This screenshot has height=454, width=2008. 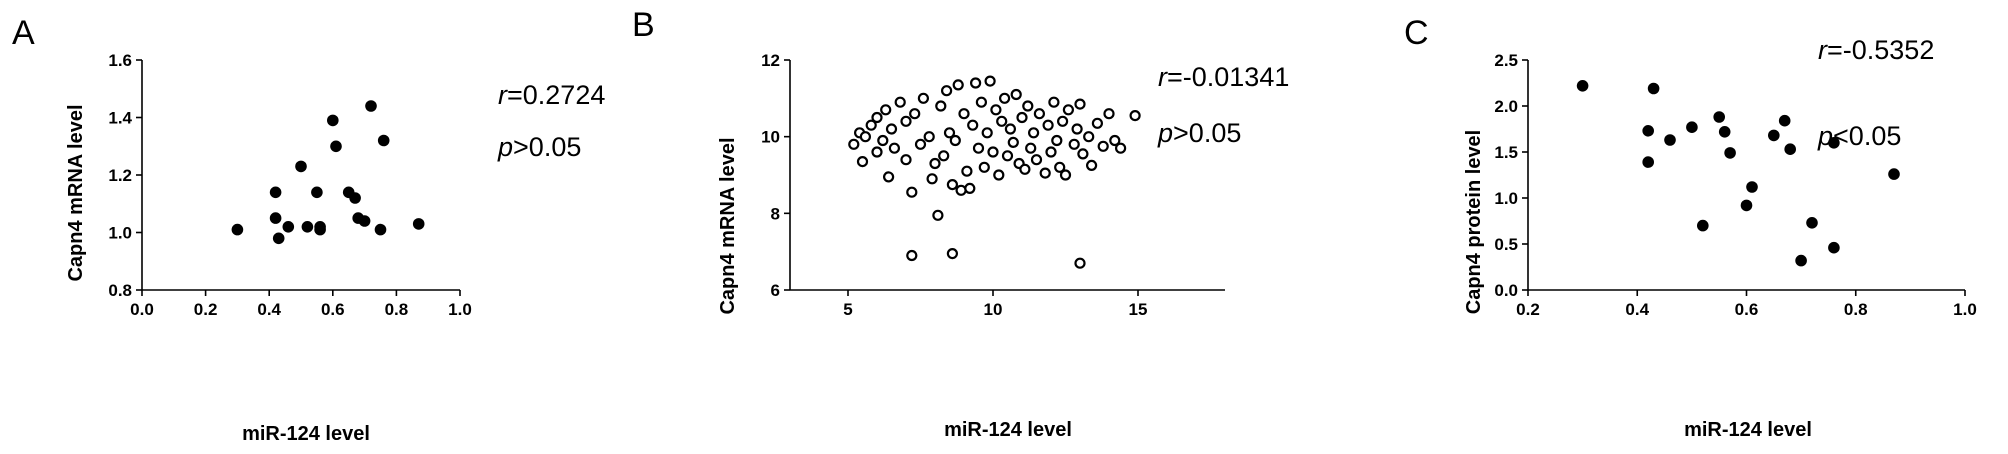 What do you see at coordinates (1416, 33) in the screenshot?
I see `panel-letter: C` at bounding box center [1416, 33].